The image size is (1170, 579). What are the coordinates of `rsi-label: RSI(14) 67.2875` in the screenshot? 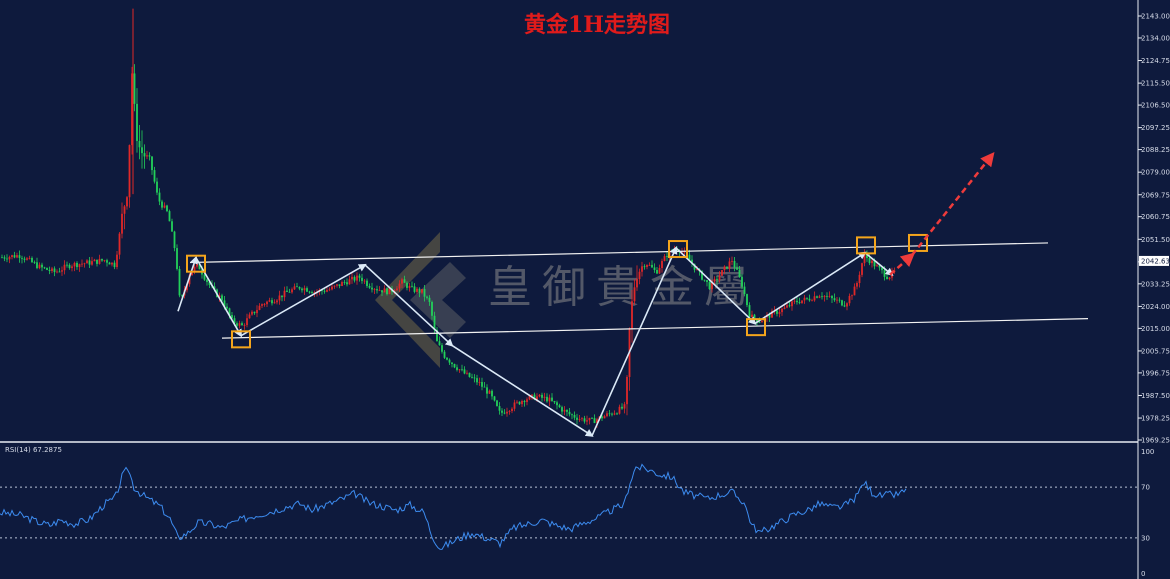 It's located at (33, 450).